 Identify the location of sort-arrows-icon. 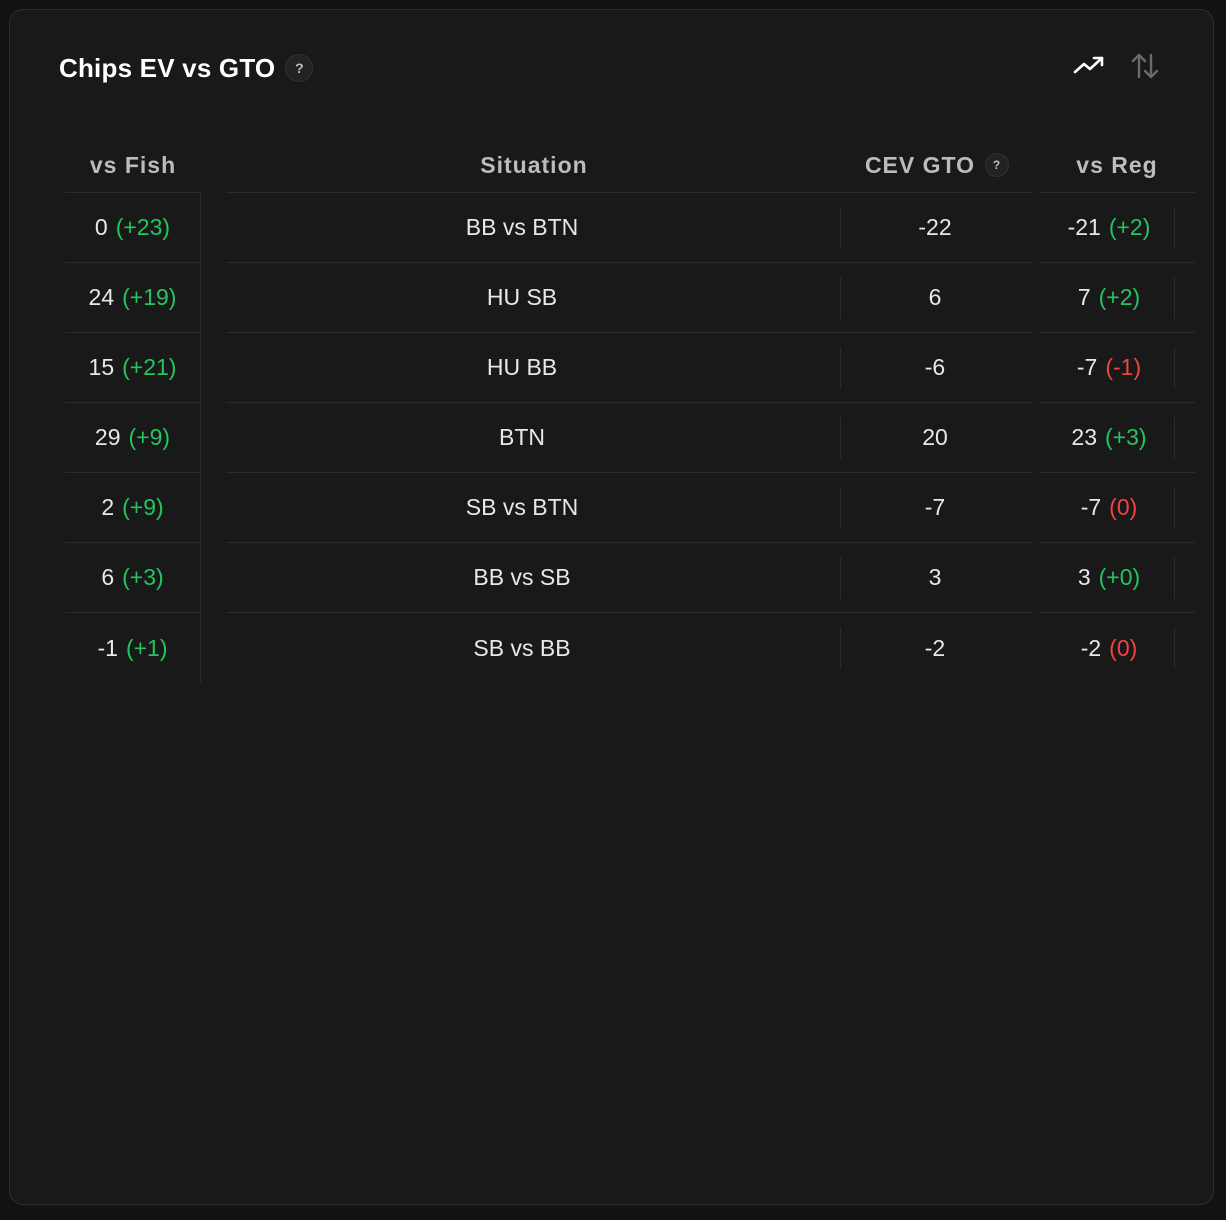
(1145, 66).